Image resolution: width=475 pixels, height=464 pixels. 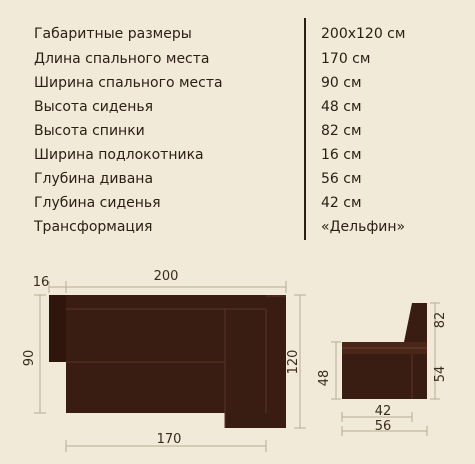 I want to click on spec-label: Глубина дивана, so click(x=94, y=179).